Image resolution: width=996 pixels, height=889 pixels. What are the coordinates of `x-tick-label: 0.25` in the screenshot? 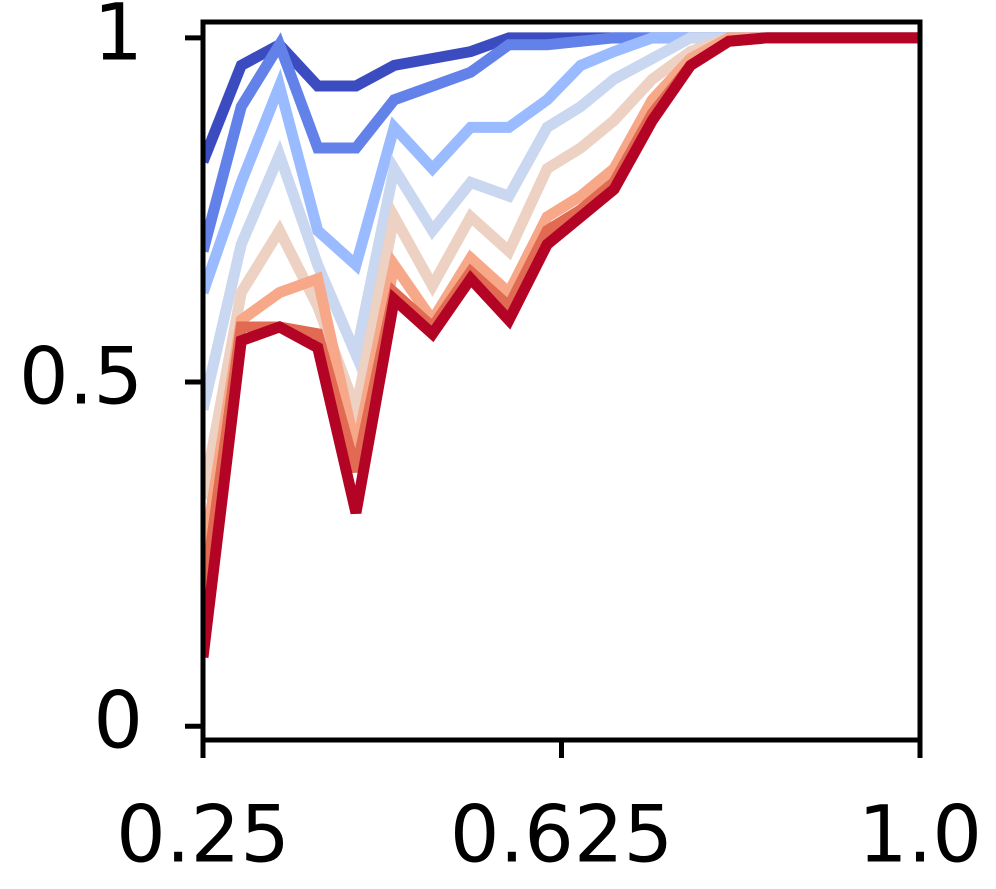 It's located at (203, 835).